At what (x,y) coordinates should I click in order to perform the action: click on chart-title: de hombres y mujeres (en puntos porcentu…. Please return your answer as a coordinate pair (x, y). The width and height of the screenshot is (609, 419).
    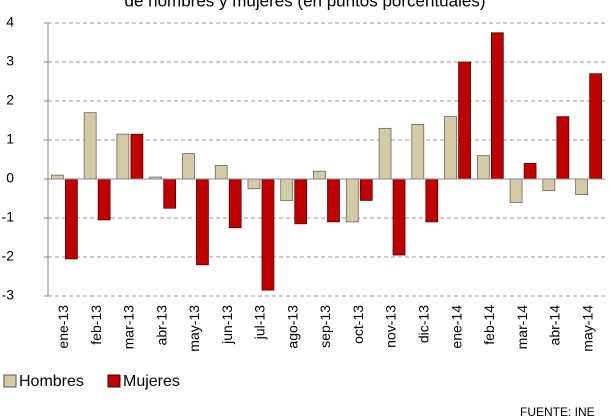
    Looking at the image, I should click on (305, 5).